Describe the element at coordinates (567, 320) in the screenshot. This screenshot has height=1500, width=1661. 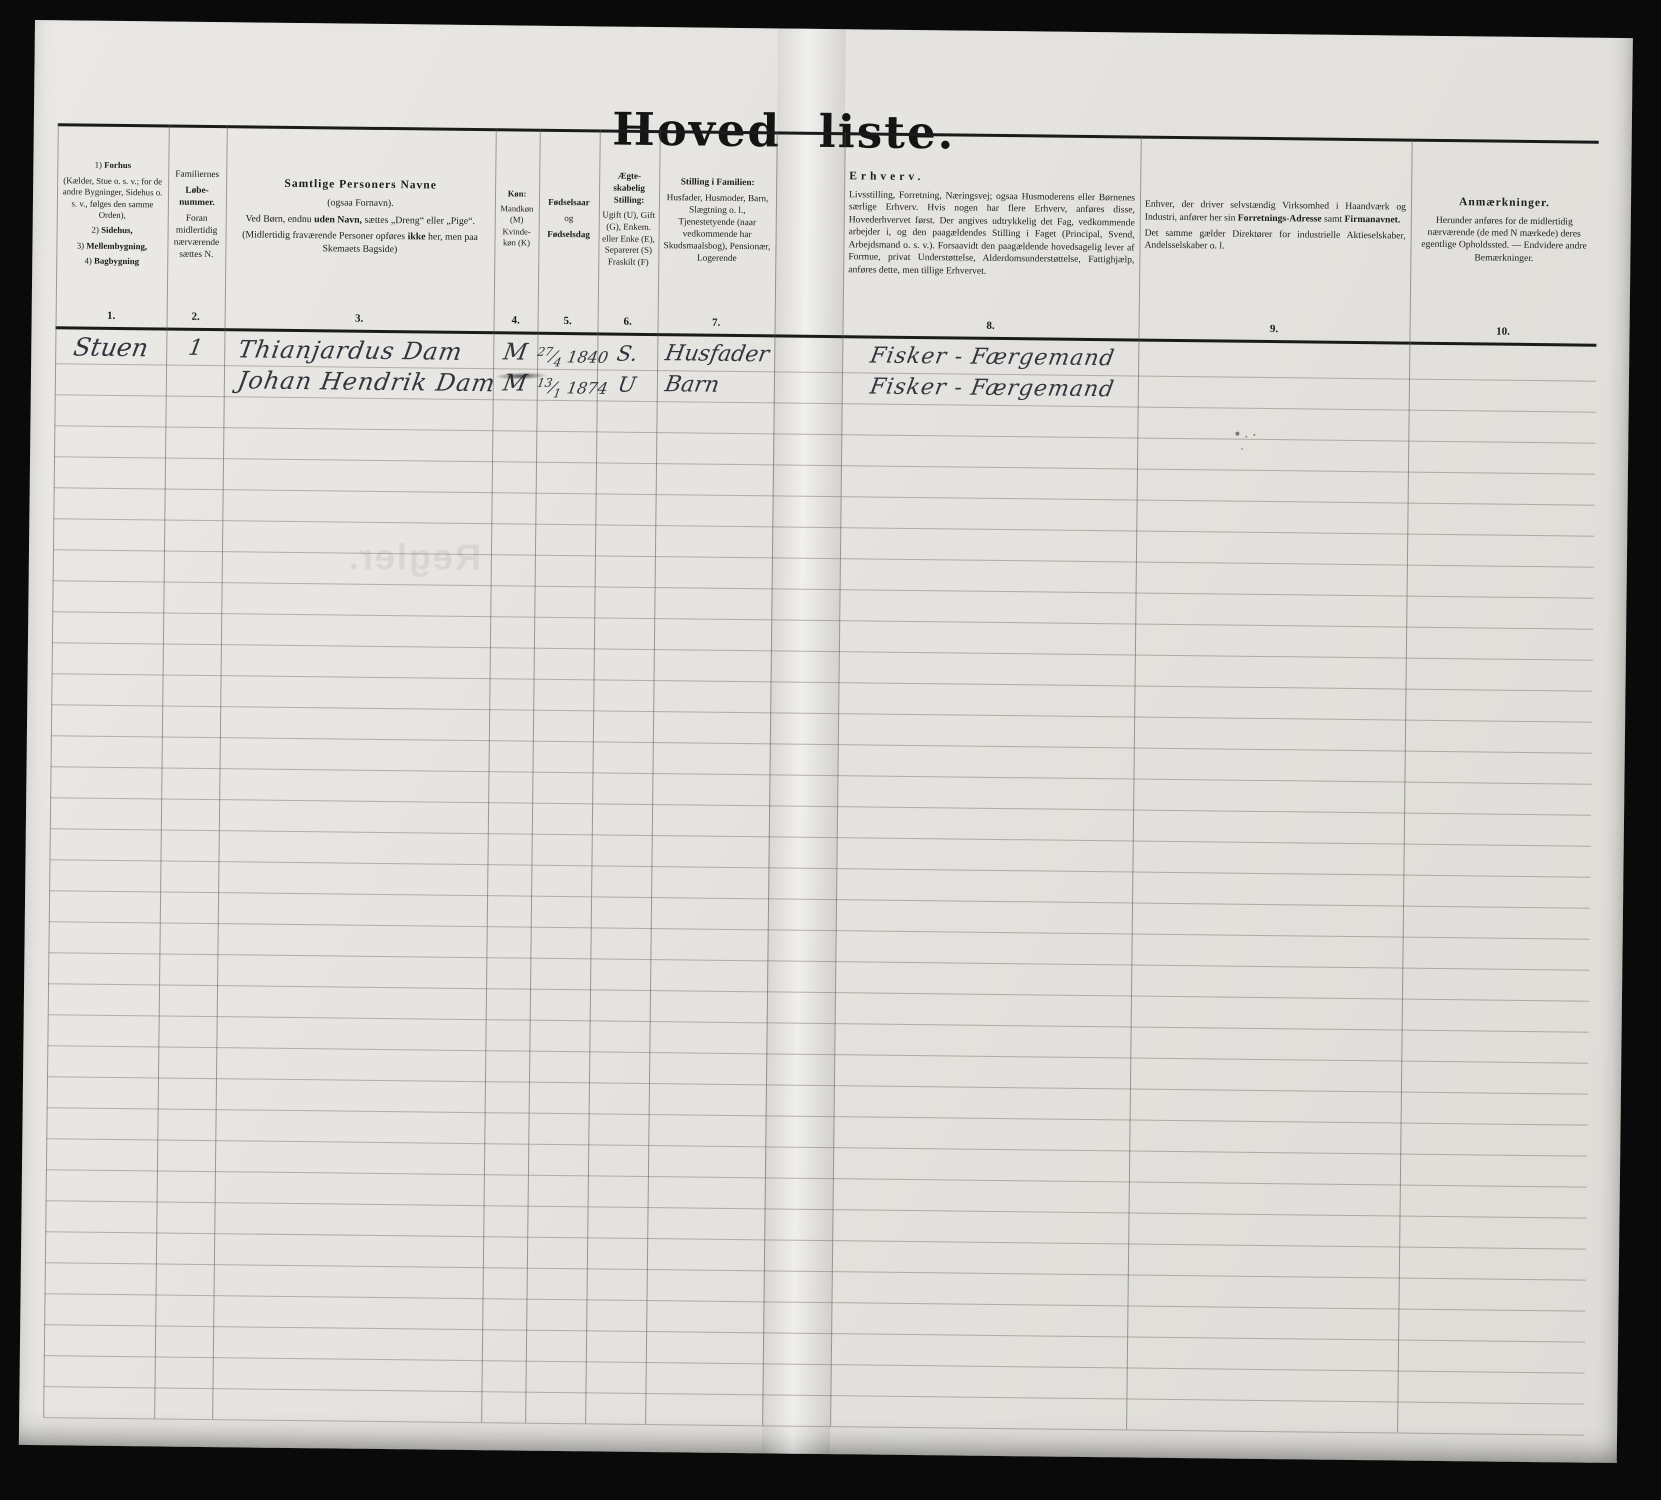
I see `column-number-c5: 5.` at that location.